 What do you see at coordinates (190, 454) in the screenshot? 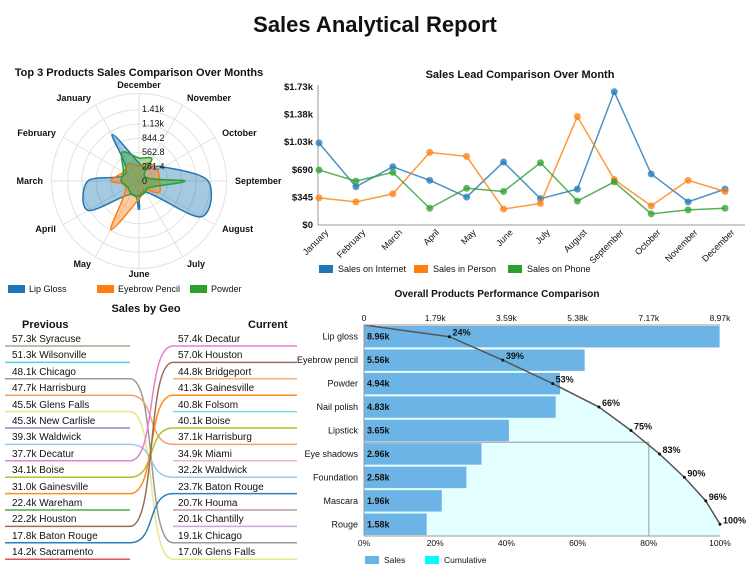
I see `geo-value: 34.9k` at bounding box center [190, 454].